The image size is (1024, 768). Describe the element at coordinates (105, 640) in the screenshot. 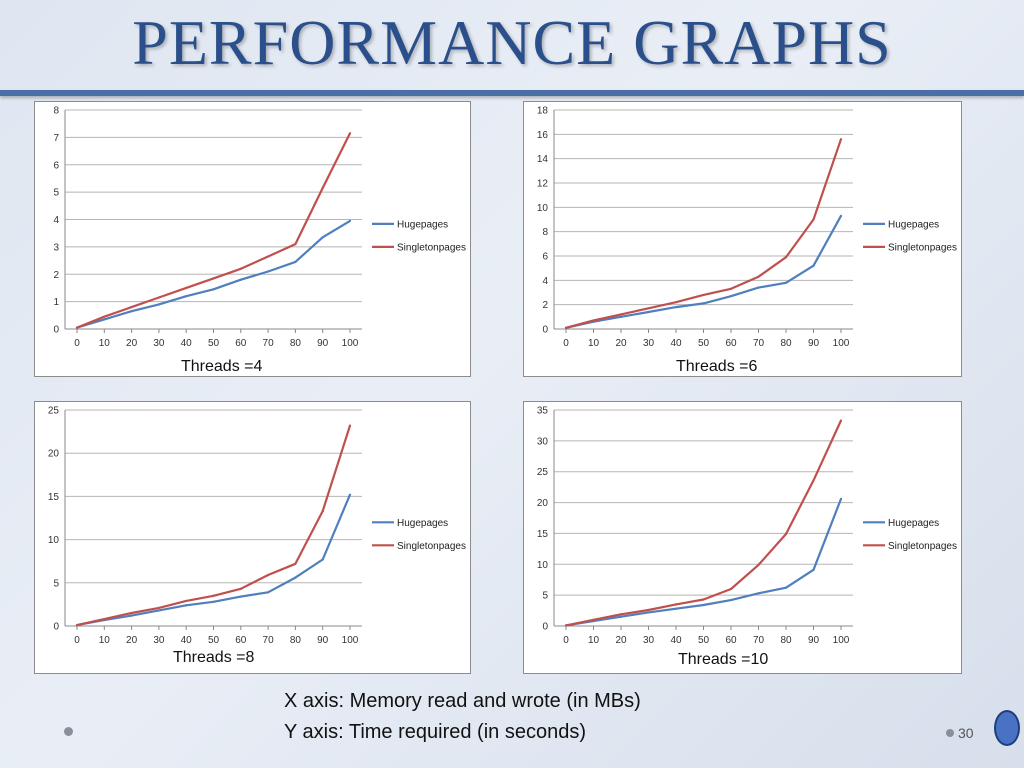

I see `x-tick-label: 10` at that location.